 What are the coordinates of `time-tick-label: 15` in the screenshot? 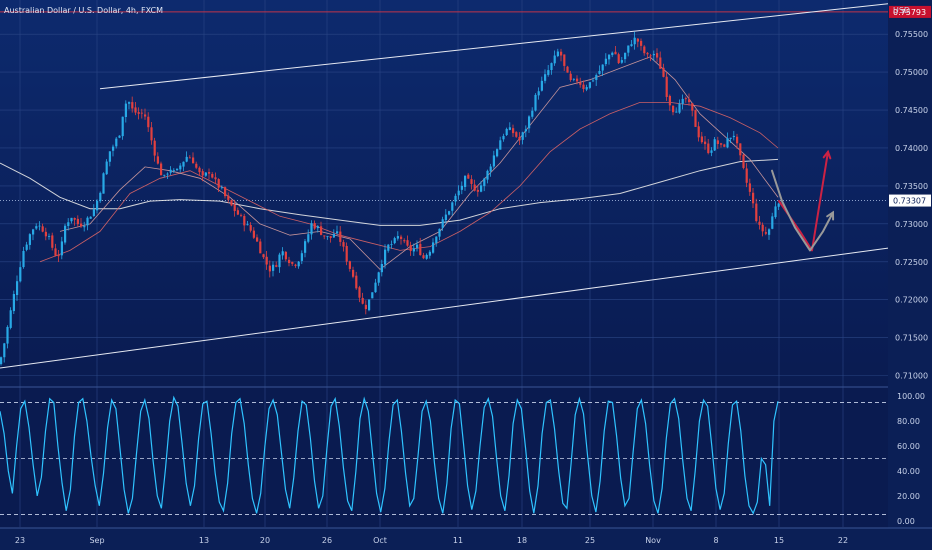 It's located at (779, 540).